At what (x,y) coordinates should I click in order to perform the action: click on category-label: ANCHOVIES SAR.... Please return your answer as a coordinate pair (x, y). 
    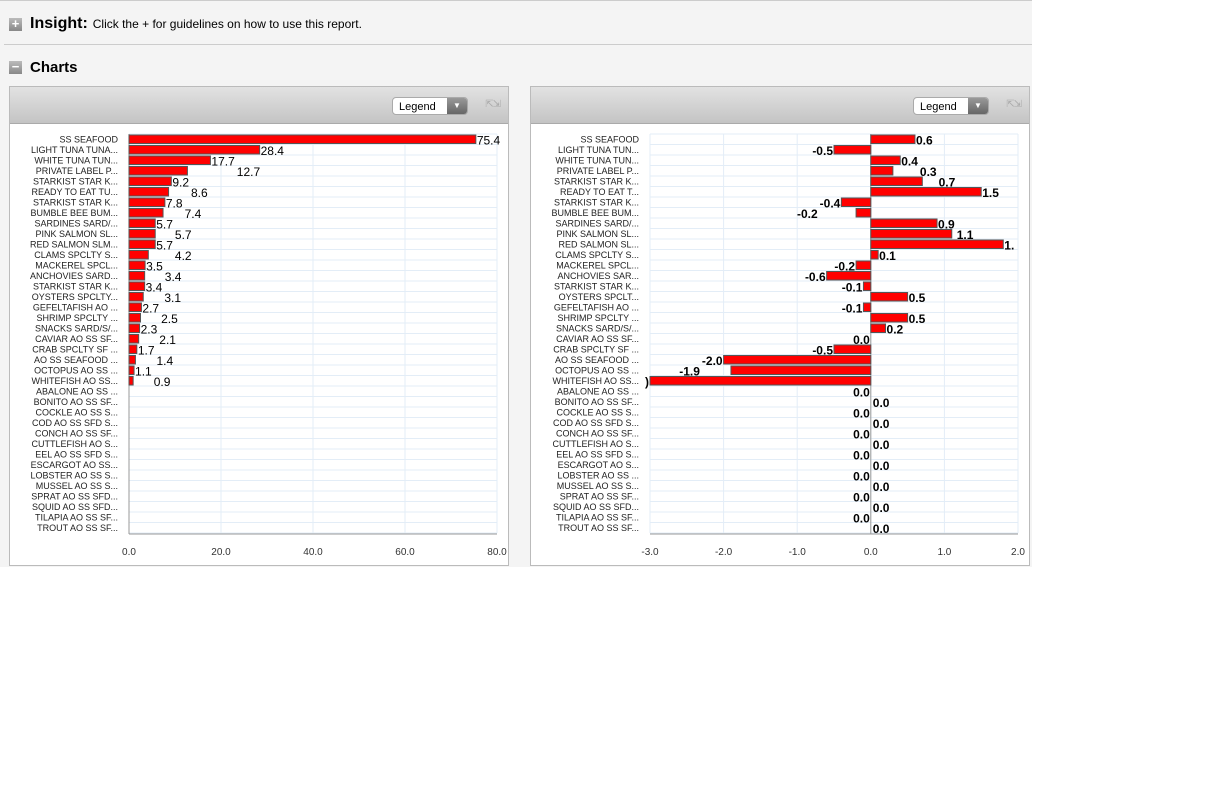
    Looking at the image, I should click on (598, 276).